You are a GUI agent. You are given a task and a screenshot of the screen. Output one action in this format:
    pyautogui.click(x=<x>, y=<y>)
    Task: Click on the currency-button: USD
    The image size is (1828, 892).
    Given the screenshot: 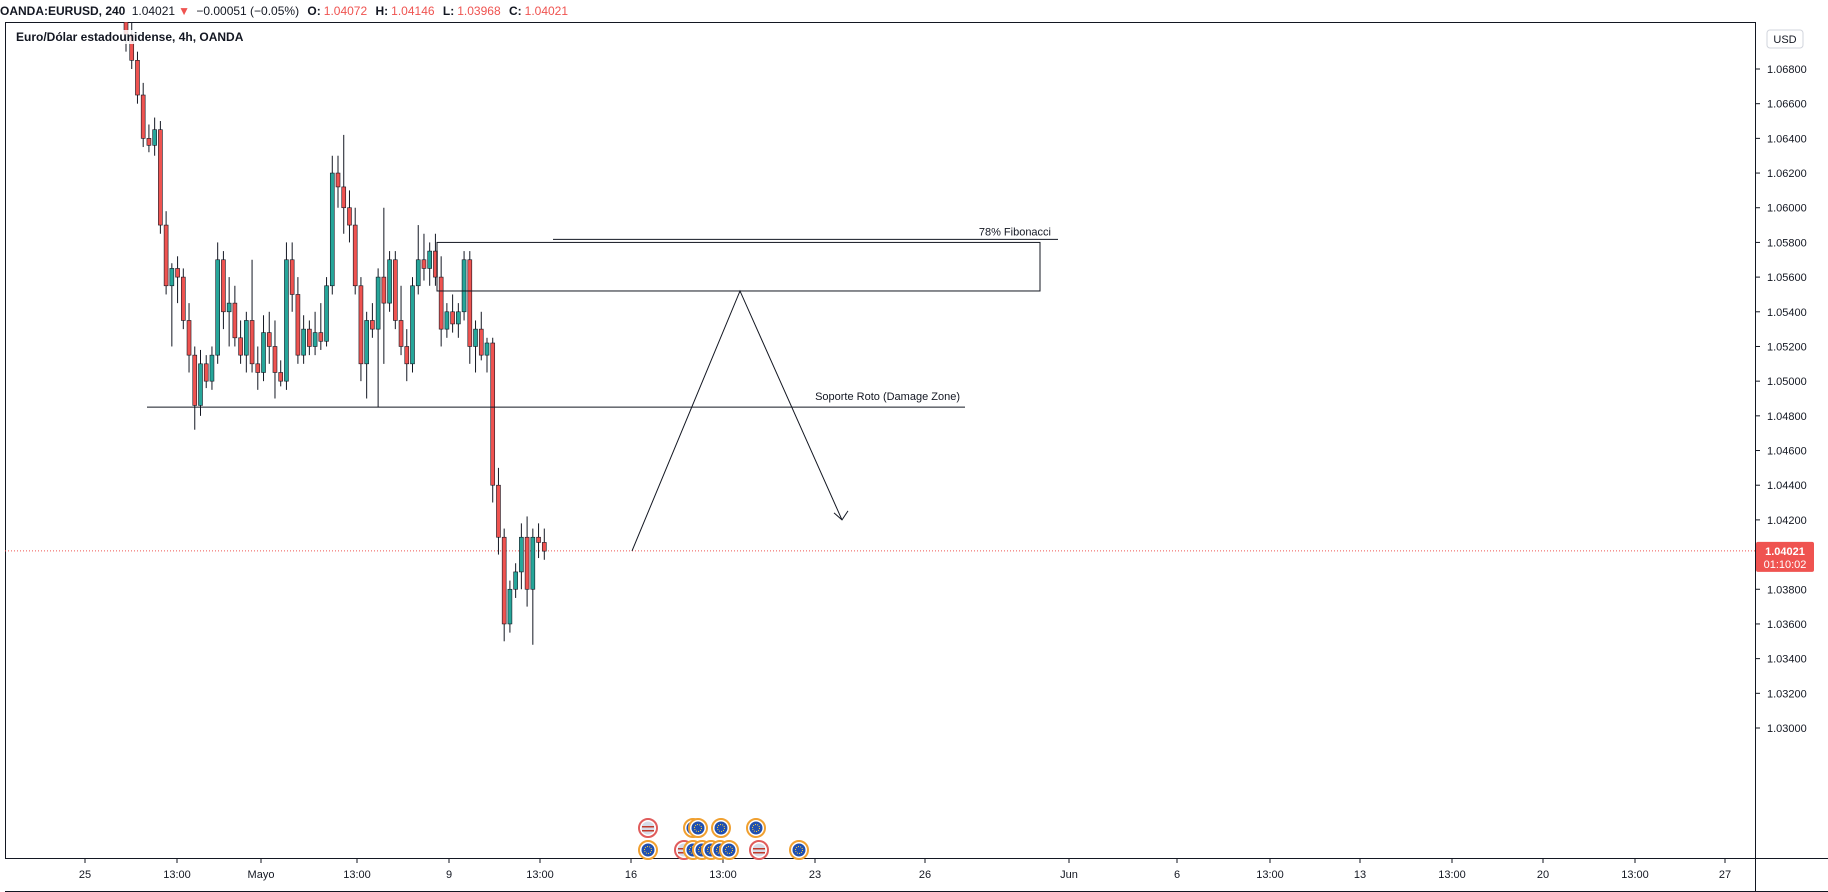 What is the action you would take?
    pyautogui.click(x=1785, y=39)
    